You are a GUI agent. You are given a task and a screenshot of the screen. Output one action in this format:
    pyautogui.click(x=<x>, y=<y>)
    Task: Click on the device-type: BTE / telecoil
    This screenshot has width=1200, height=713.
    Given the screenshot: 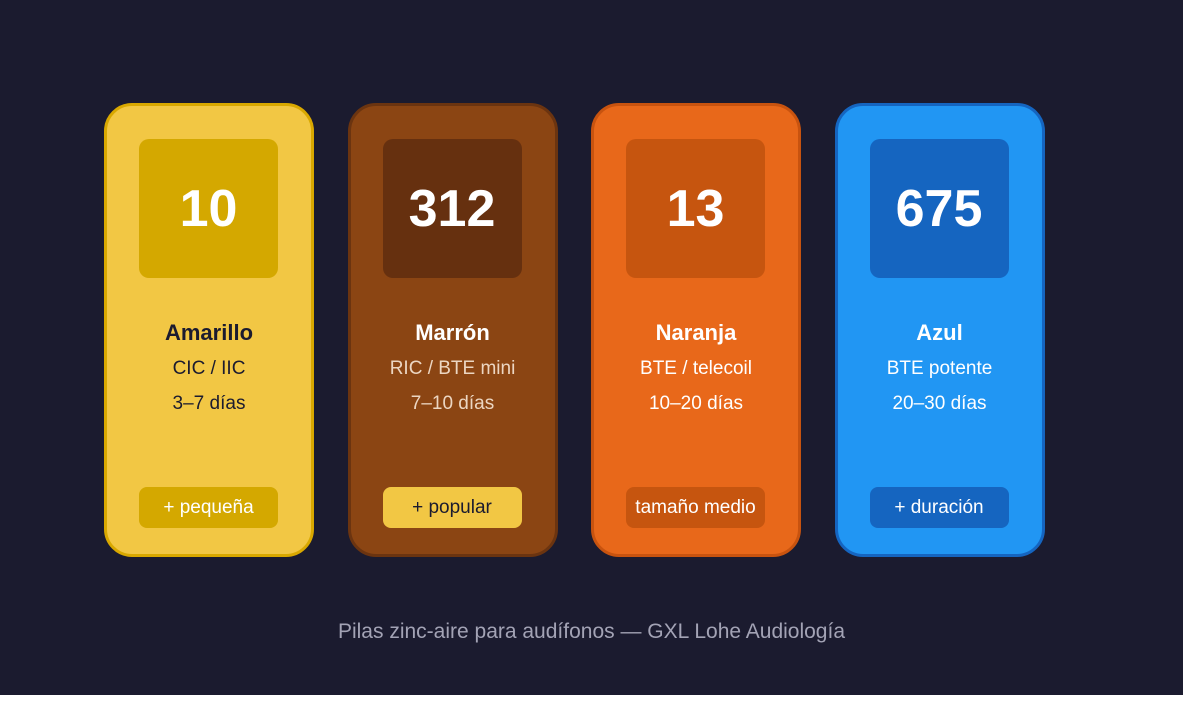 What is the action you would take?
    pyautogui.click(x=696, y=368)
    